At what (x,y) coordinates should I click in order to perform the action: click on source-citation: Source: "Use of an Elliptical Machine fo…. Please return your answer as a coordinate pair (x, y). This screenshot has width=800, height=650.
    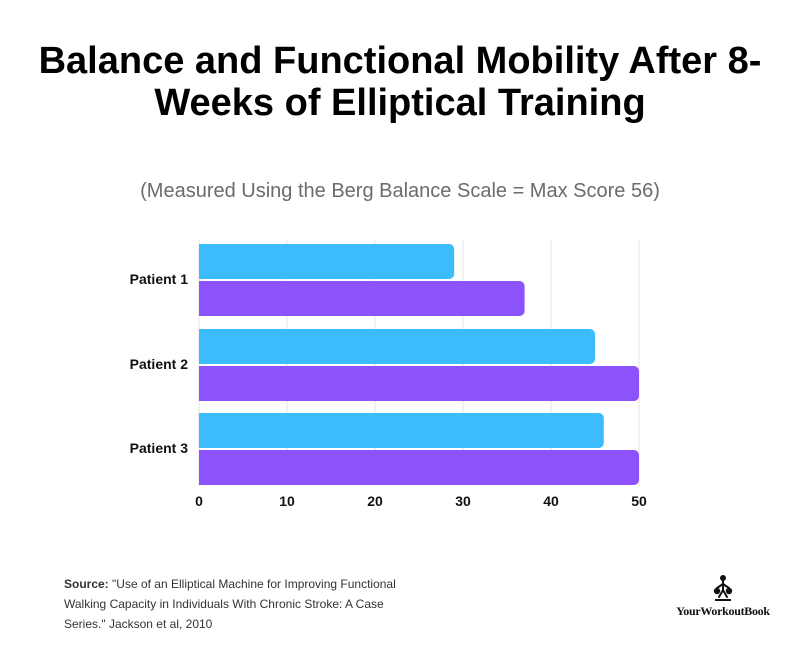
    Looking at the image, I should click on (234, 604).